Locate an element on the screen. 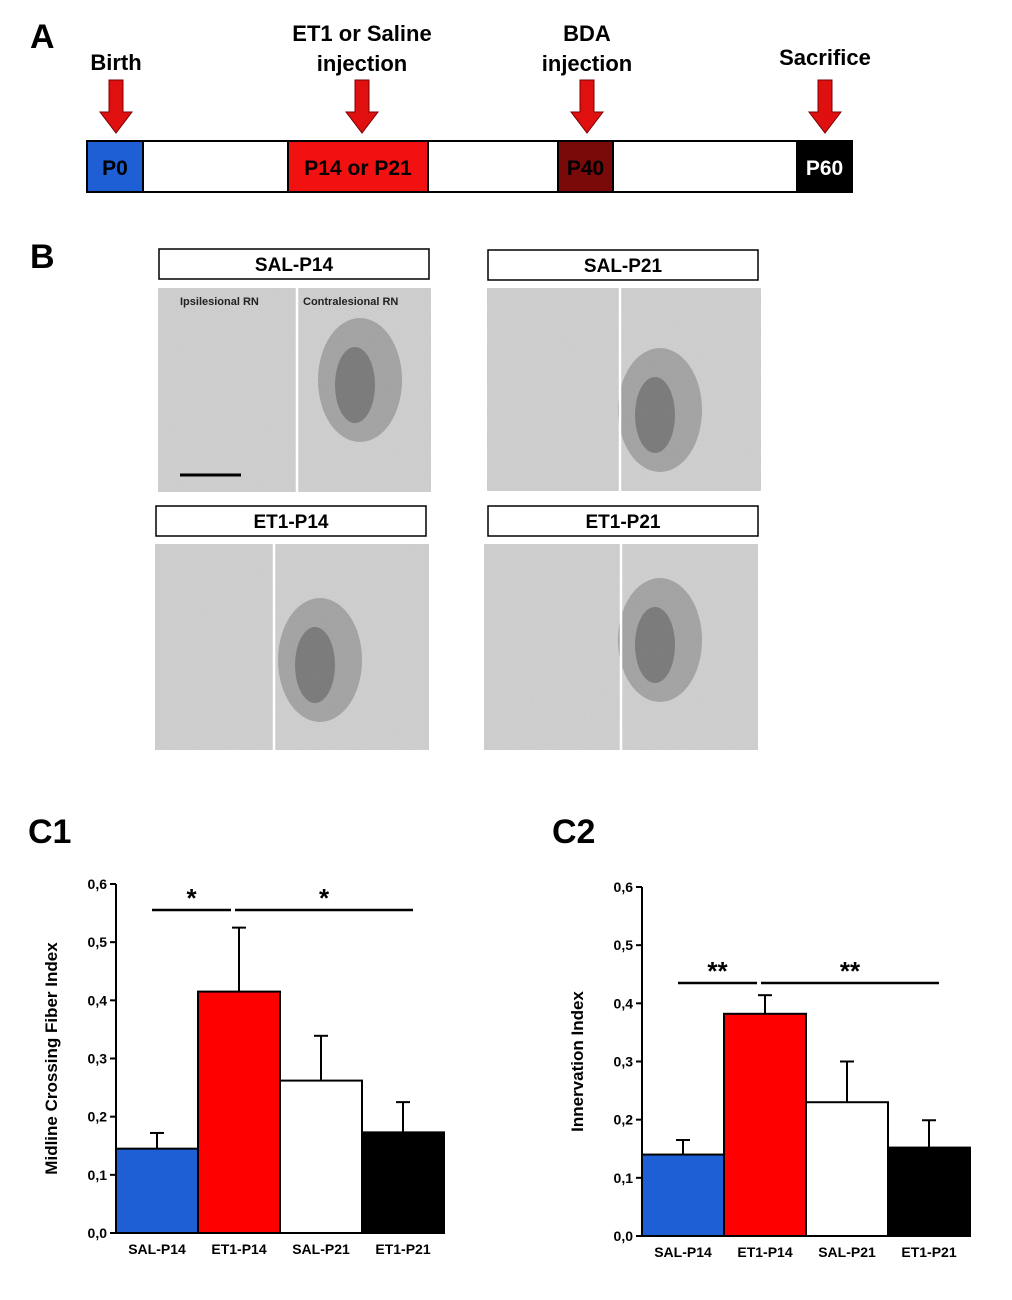 Image resolution: width=1012 pixels, height=1300 pixels. micrograph-texture-sal-p14 is located at coordinates (294, 390).